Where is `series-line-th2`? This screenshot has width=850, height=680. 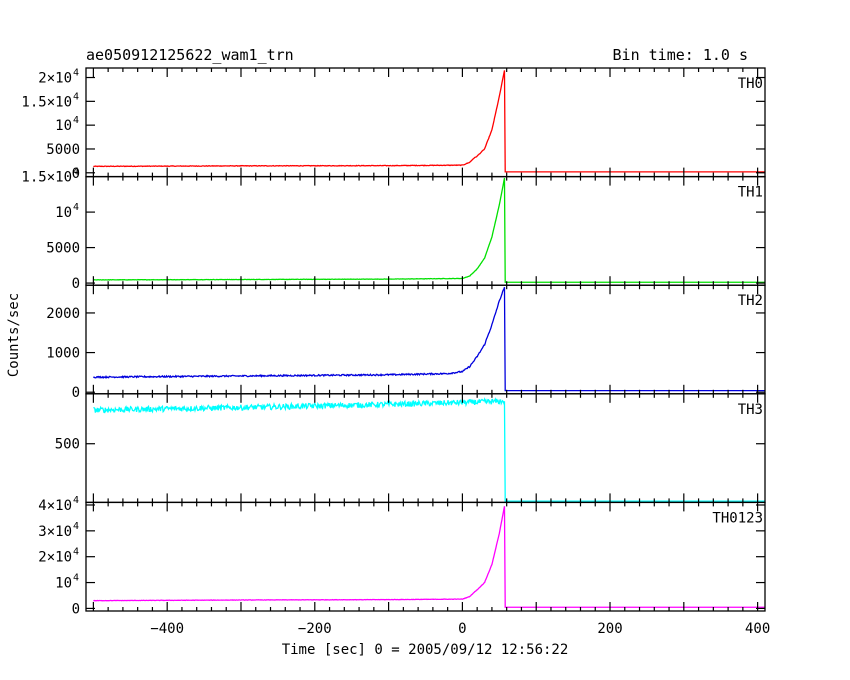 series-line-th2 is located at coordinates (428, 339).